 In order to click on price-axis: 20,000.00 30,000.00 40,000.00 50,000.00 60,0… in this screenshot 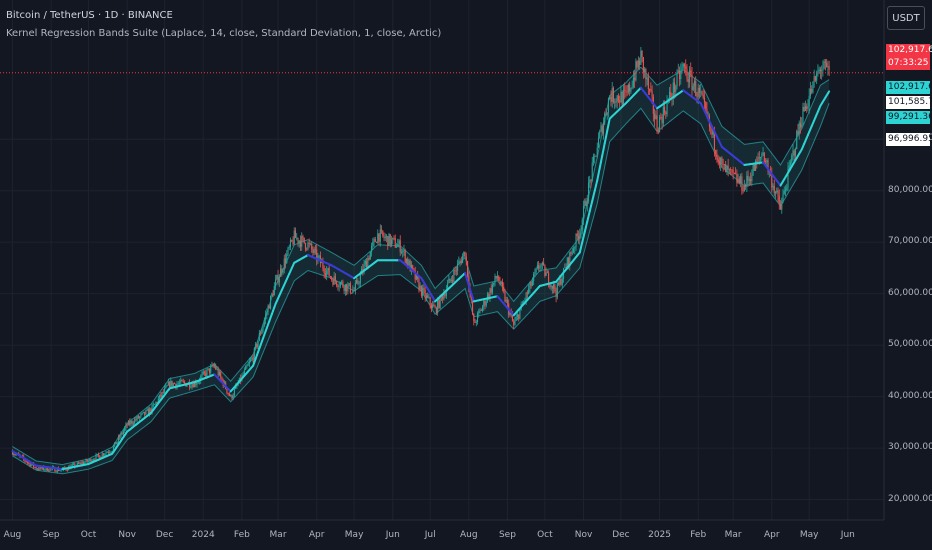, I will do `click(908, 260)`.